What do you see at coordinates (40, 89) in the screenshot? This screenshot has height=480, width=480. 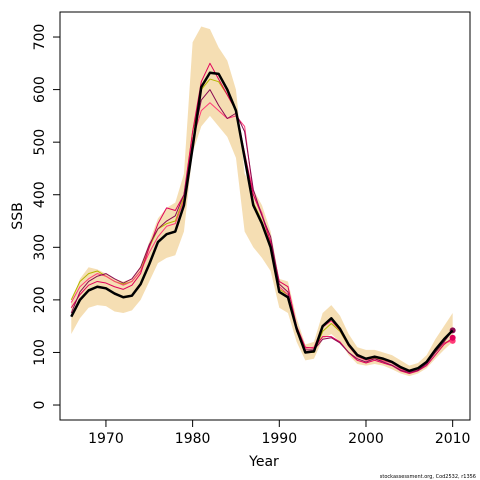 I see `y-tick-label: 600` at bounding box center [40, 89].